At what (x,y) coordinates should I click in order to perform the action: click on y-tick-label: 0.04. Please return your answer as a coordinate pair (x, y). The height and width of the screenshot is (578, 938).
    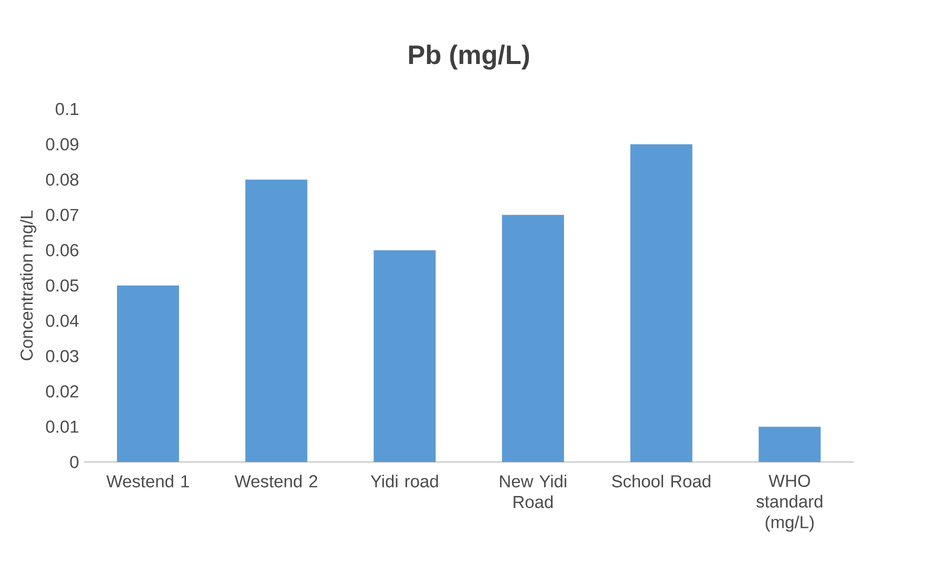
    Looking at the image, I should click on (62, 320).